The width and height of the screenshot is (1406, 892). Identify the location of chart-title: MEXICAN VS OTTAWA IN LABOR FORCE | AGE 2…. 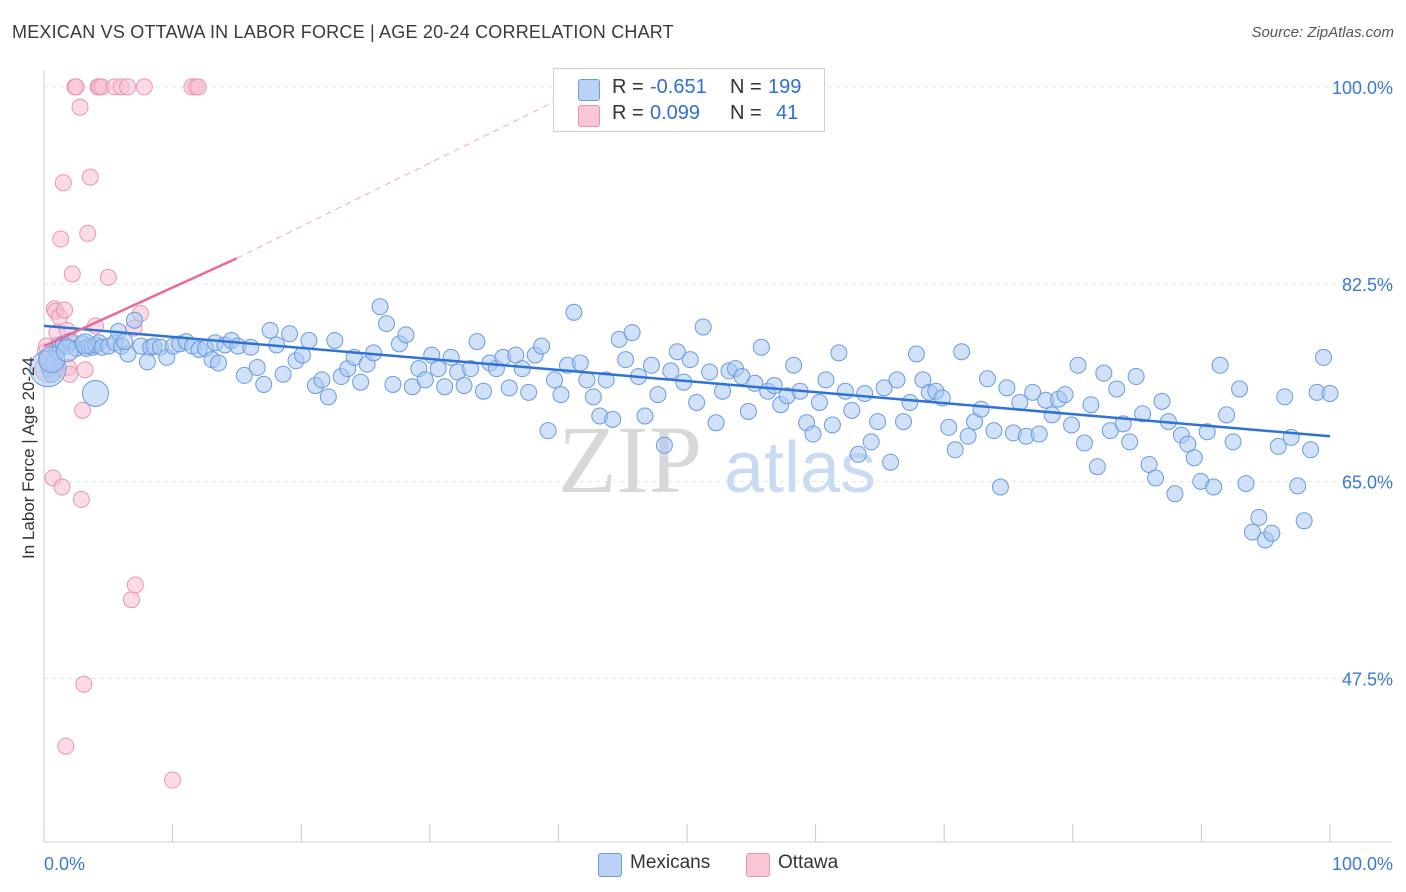
(343, 32).